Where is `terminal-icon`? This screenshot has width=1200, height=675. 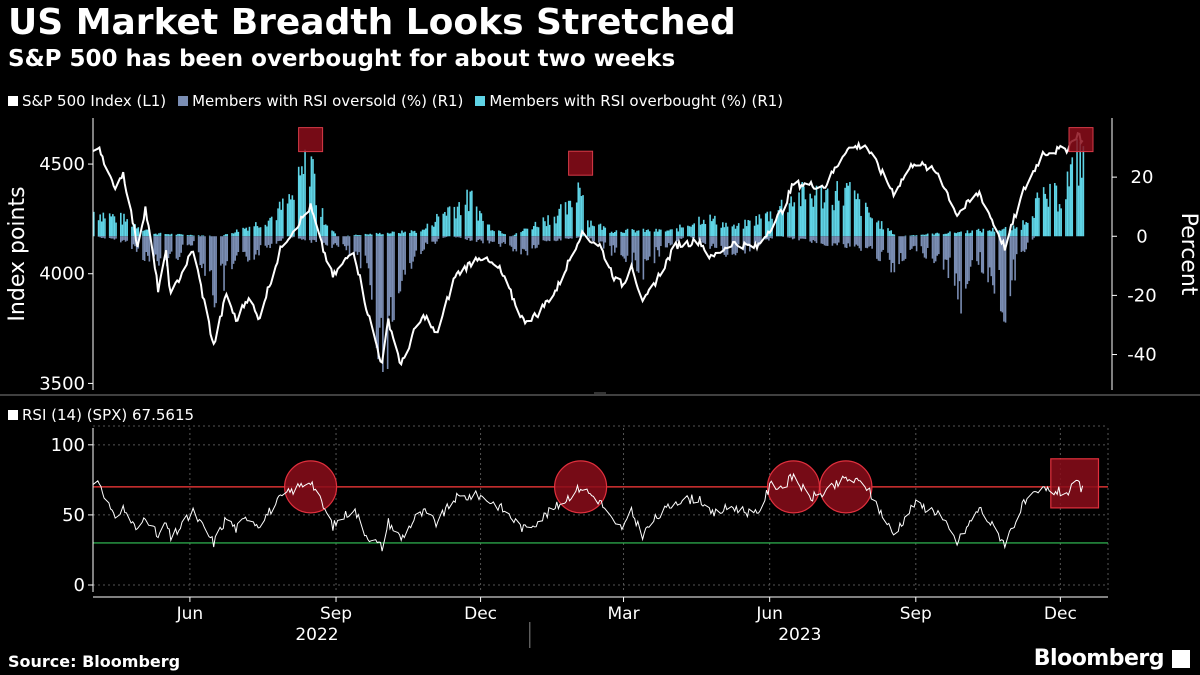
terminal-icon is located at coordinates (1181, 659).